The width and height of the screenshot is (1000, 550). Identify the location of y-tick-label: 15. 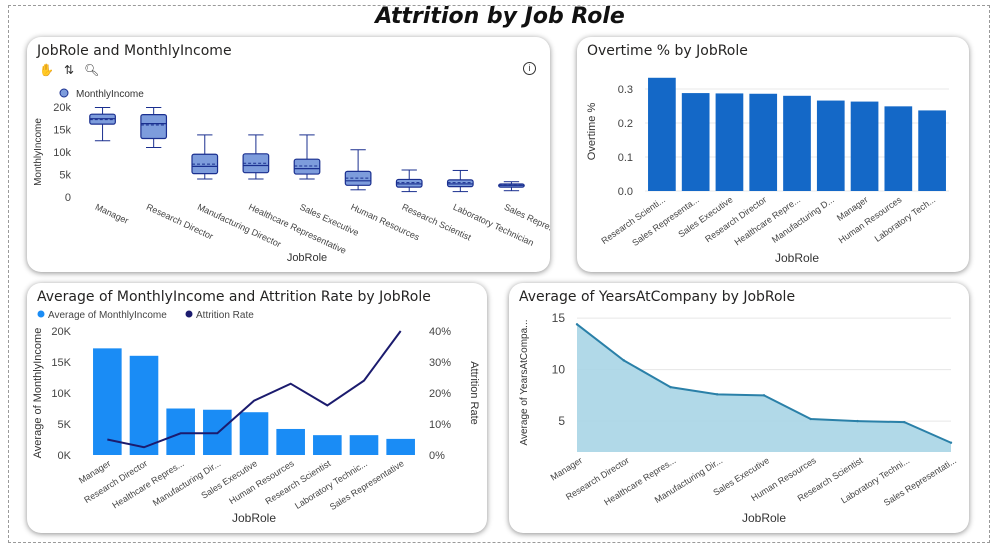
(559, 318).